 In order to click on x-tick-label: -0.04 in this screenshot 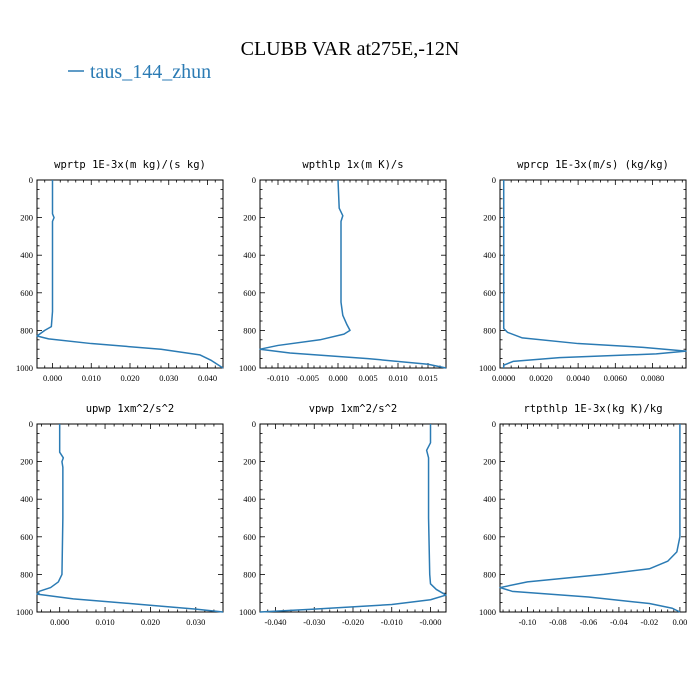, I will do `click(619, 622)`.